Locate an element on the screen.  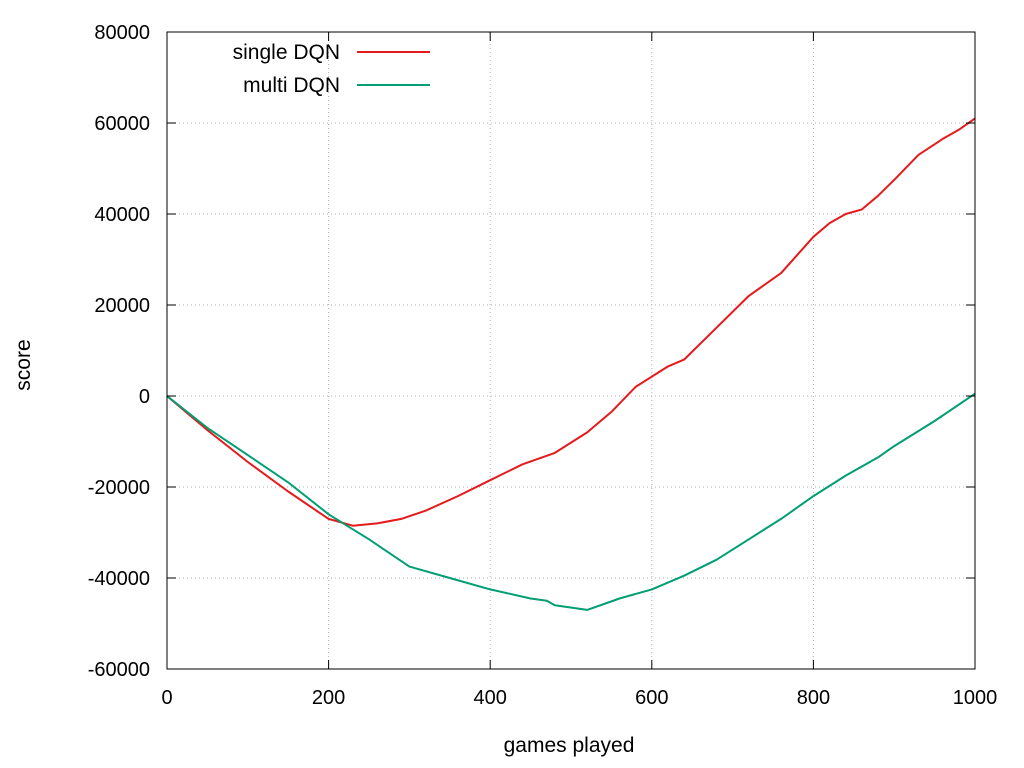
x-axis-label: games played is located at coordinates (569, 745).